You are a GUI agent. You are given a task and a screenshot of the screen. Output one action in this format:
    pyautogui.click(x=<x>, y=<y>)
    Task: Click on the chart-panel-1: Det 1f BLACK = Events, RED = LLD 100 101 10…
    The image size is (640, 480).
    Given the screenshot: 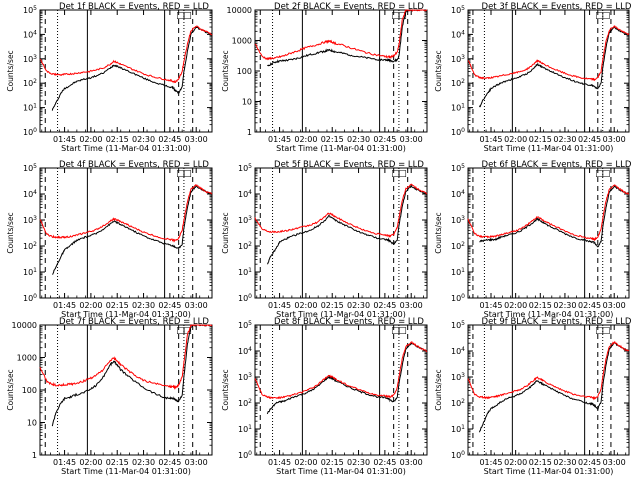 What is the action you would take?
    pyautogui.click(x=109, y=77)
    